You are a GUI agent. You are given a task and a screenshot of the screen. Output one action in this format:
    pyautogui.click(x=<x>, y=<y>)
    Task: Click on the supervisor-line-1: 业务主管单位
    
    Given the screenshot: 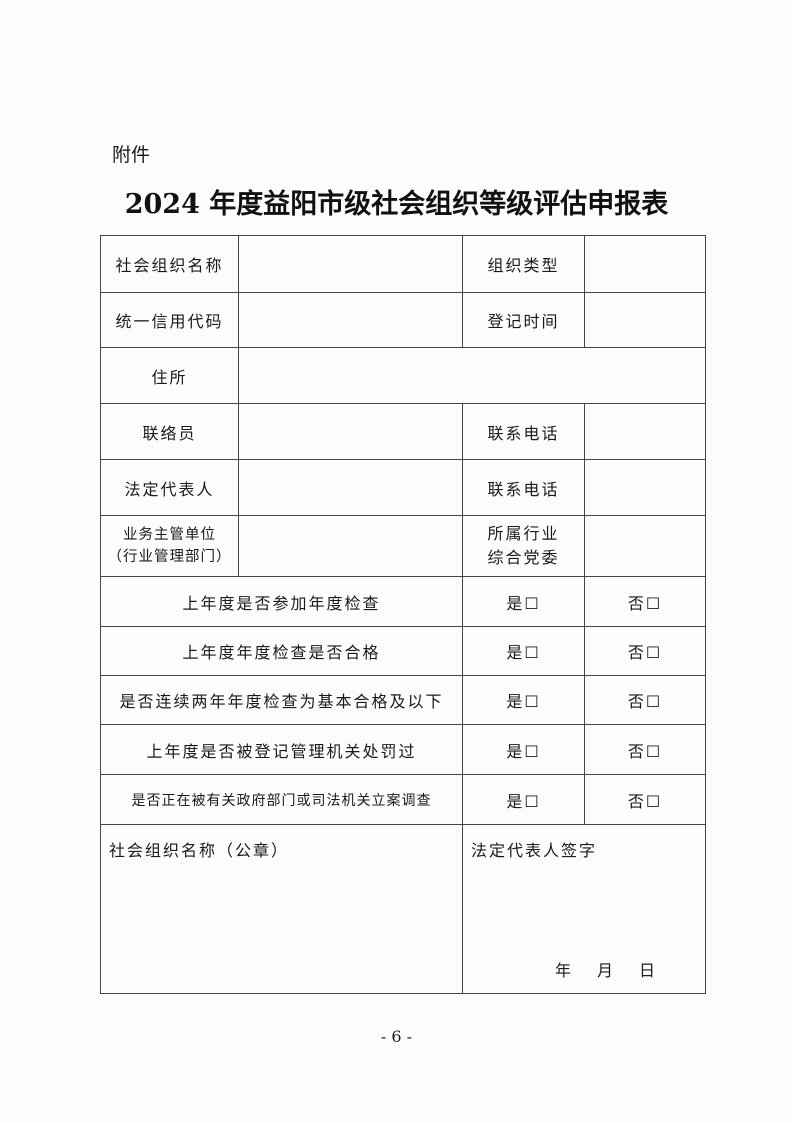 What is the action you would take?
    pyautogui.click(x=169, y=535)
    